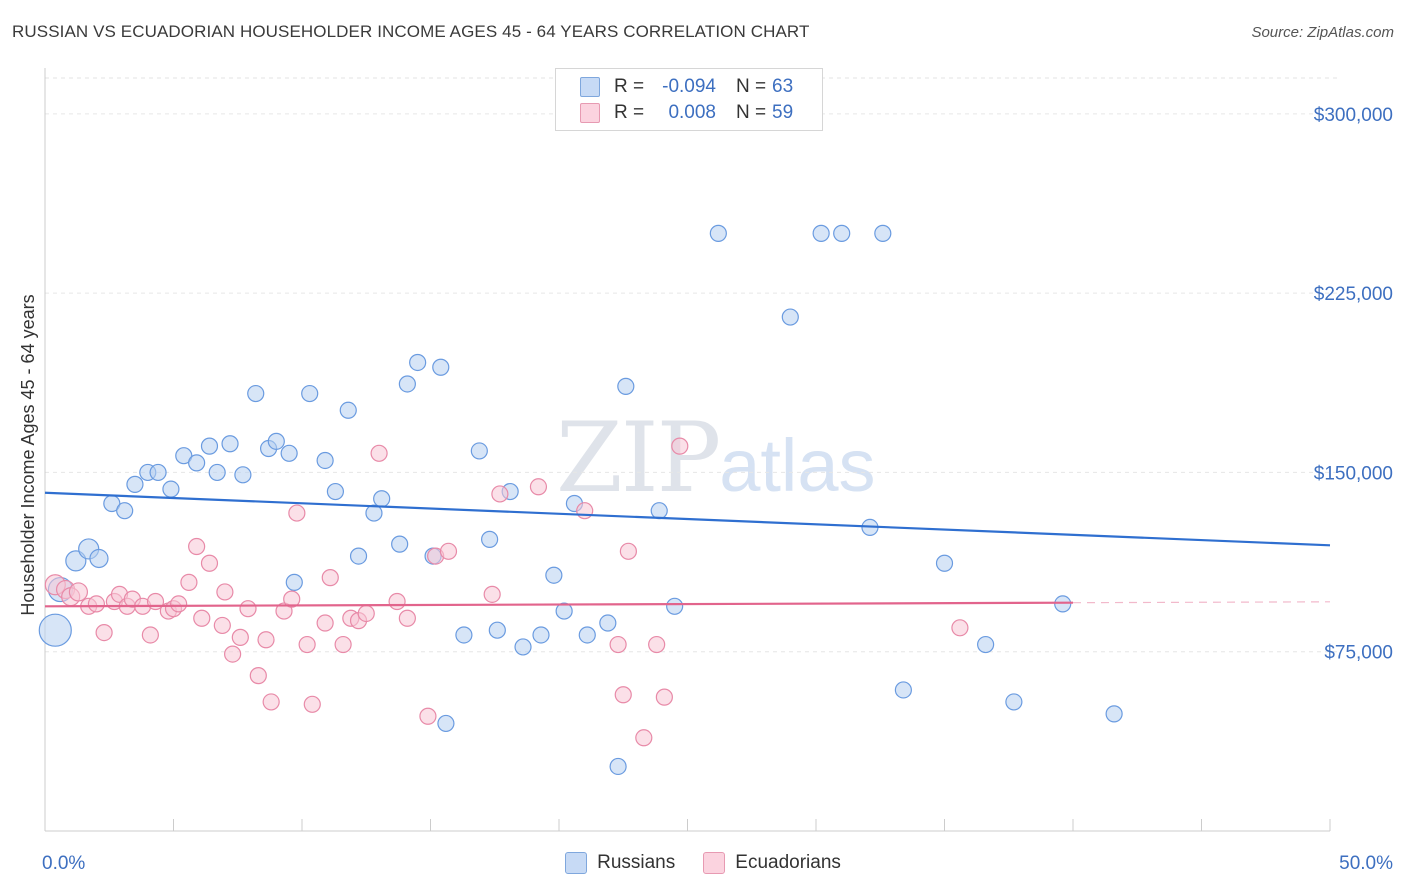 Image resolution: width=1406 pixels, height=892 pixels. I want to click on series-label-russians: Russians, so click(636, 862).